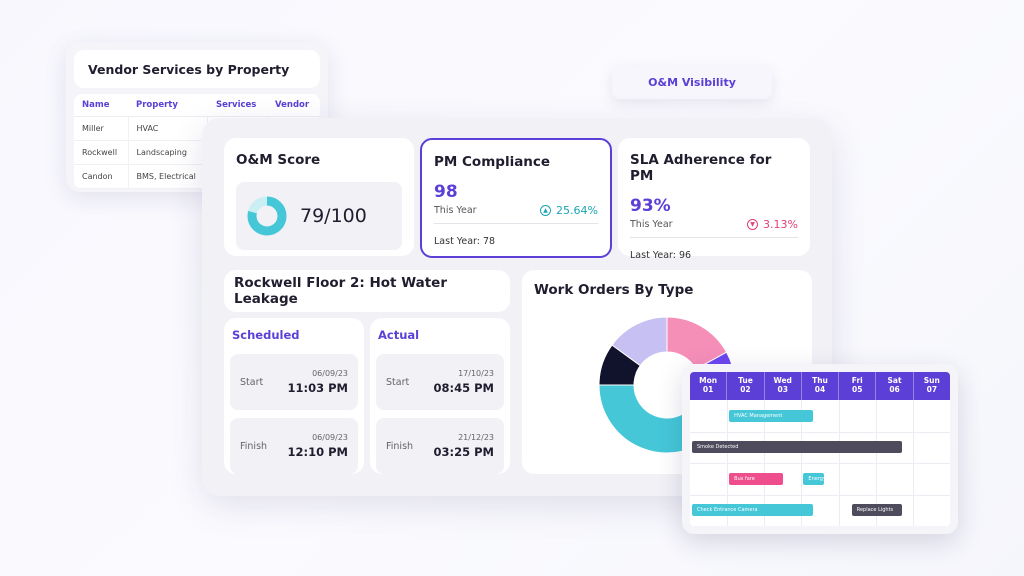 Image resolution: width=1024 pixels, height=576 pixels. I want to click on calendar-day-wed: Wed 03, so click(783, 386).